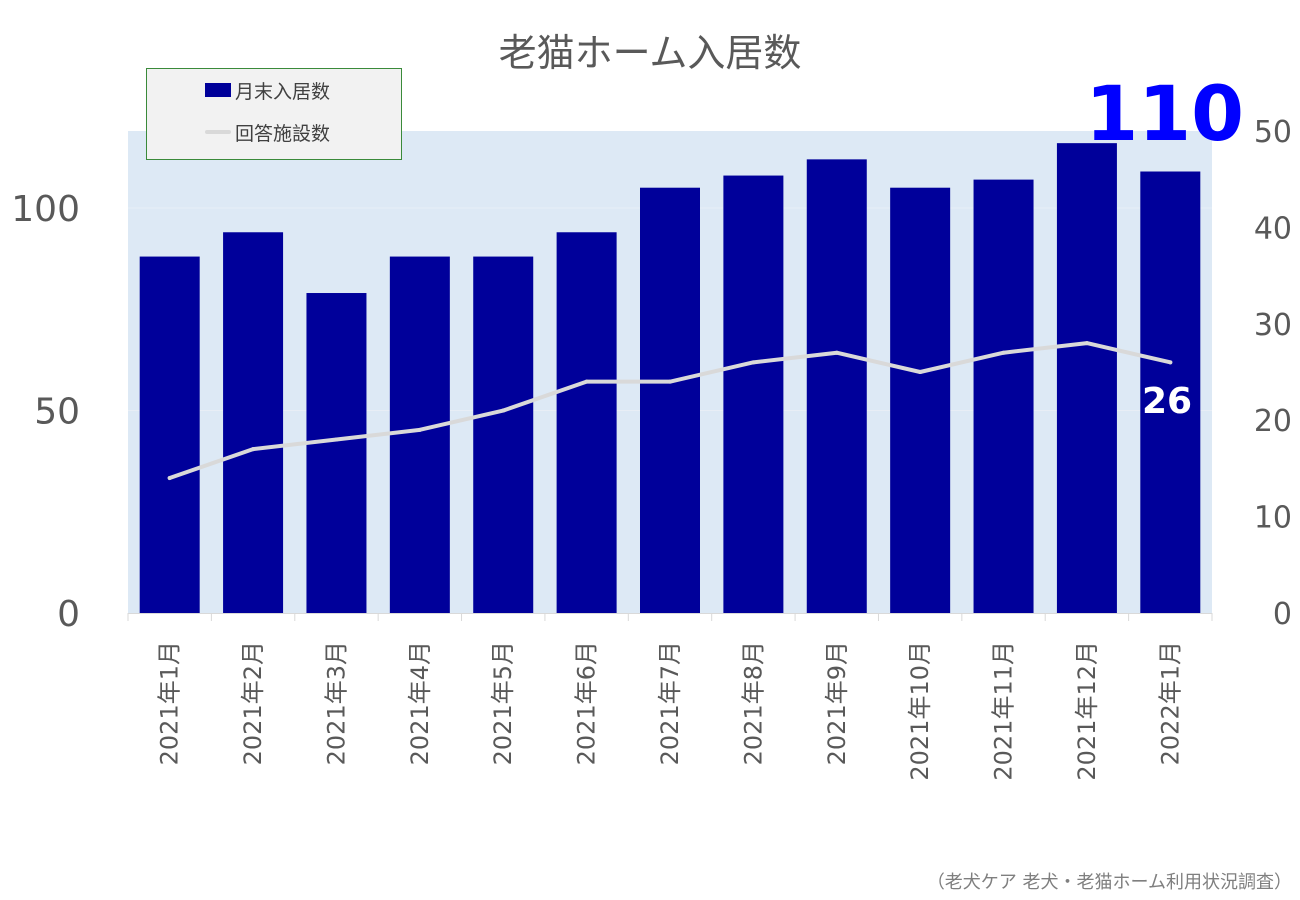 The image size is (1300, 900). Describe the element at coordinates (218, 132) in the screenshot. I see `legend-swatch-line` at that location.